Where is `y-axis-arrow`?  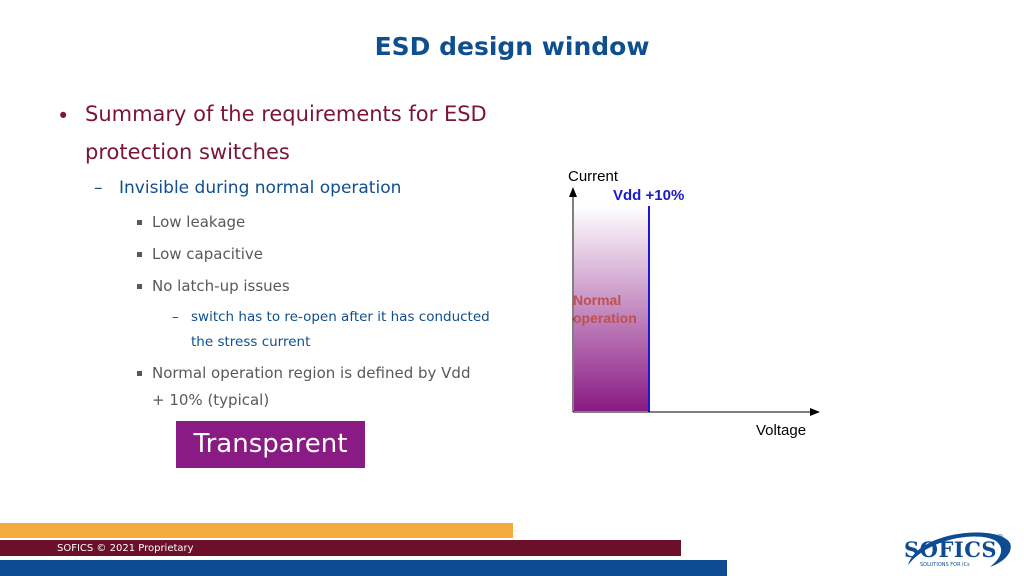
y-axis-arrow is located at coordinates (573, 192).